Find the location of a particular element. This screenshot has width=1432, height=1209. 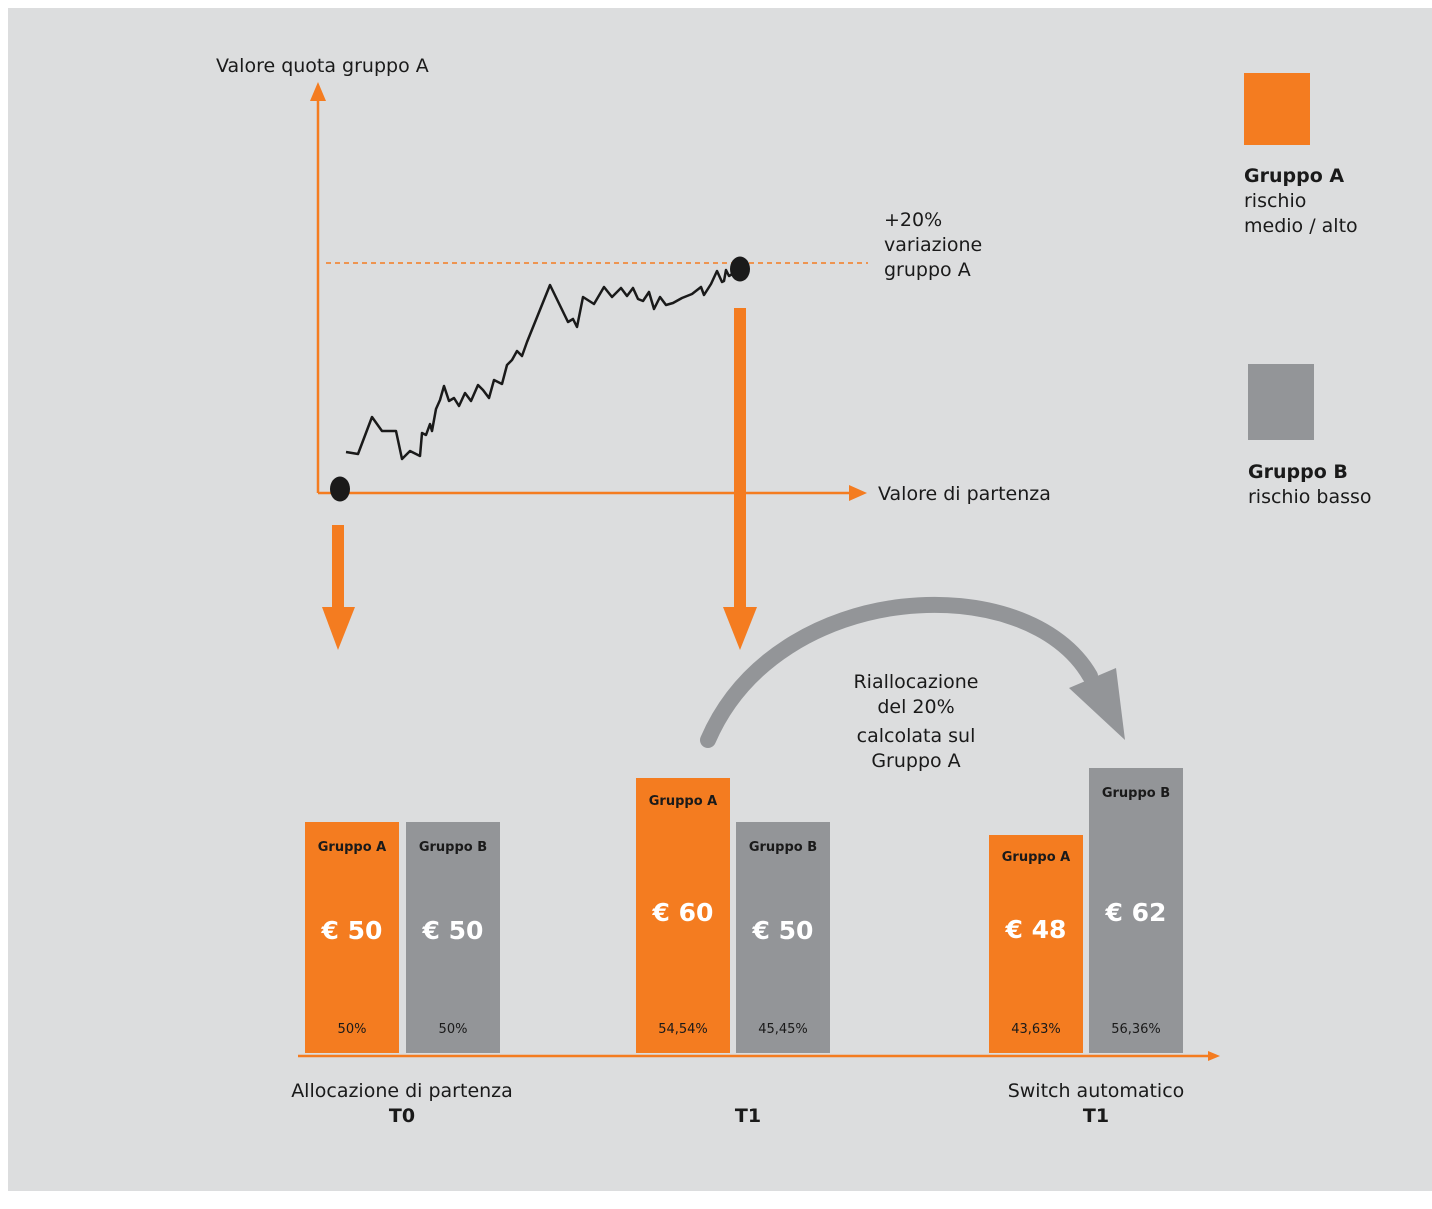

legend-a-line1: rischio is located at coordinates (1275, 201).